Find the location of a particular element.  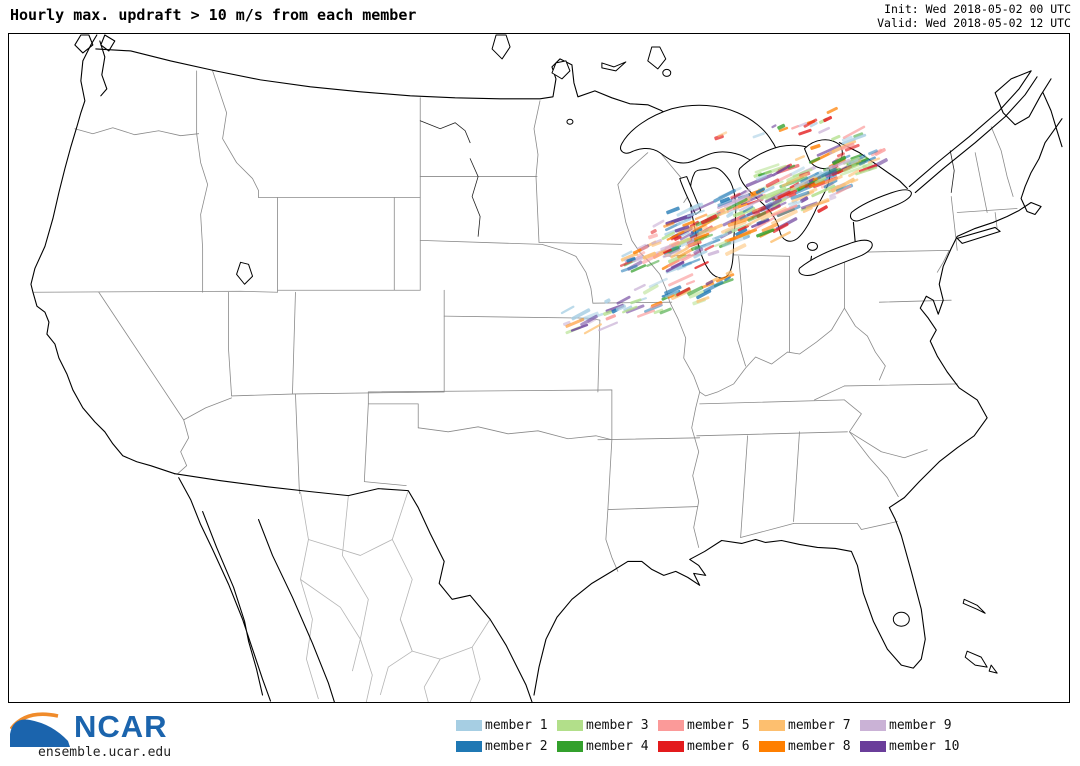

red-lakes is located at coordinates (614, 66).